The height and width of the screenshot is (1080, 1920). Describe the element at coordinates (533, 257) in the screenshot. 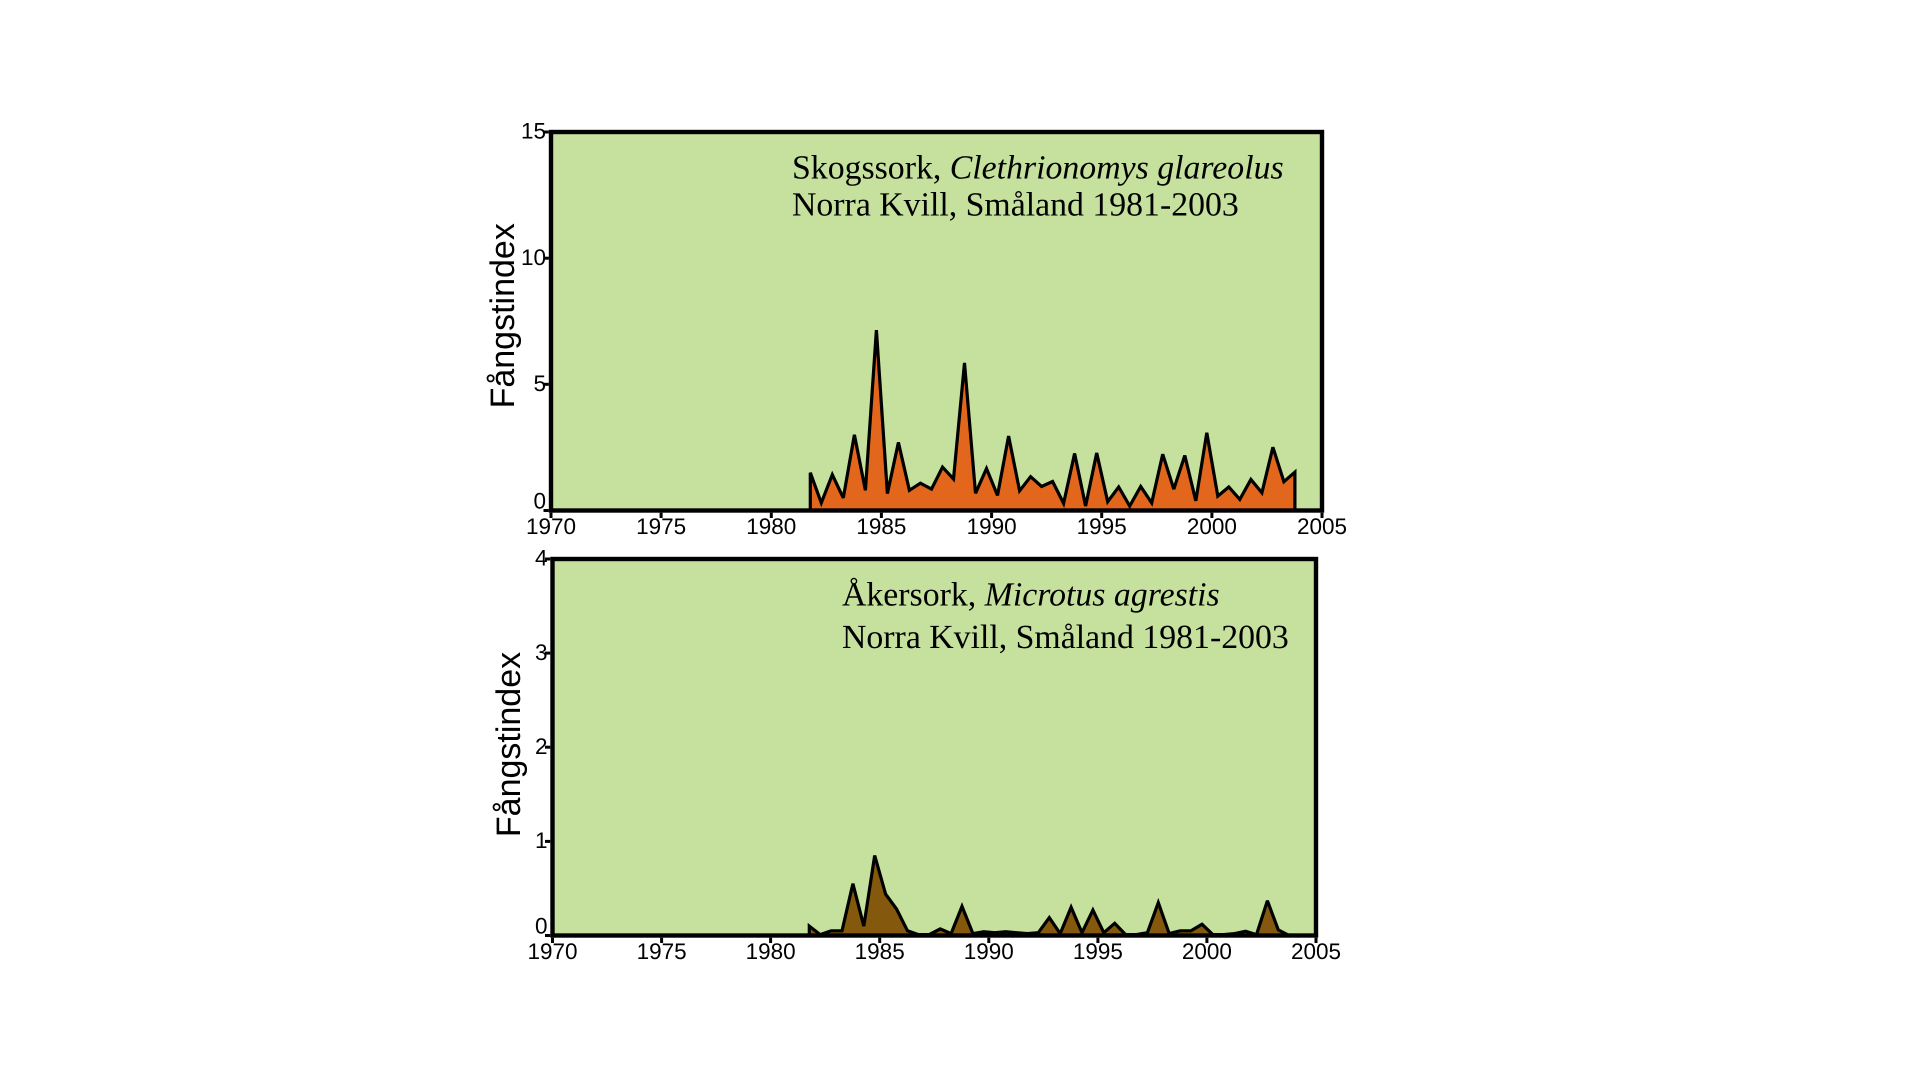

I see `svg-text: 10` at that location.